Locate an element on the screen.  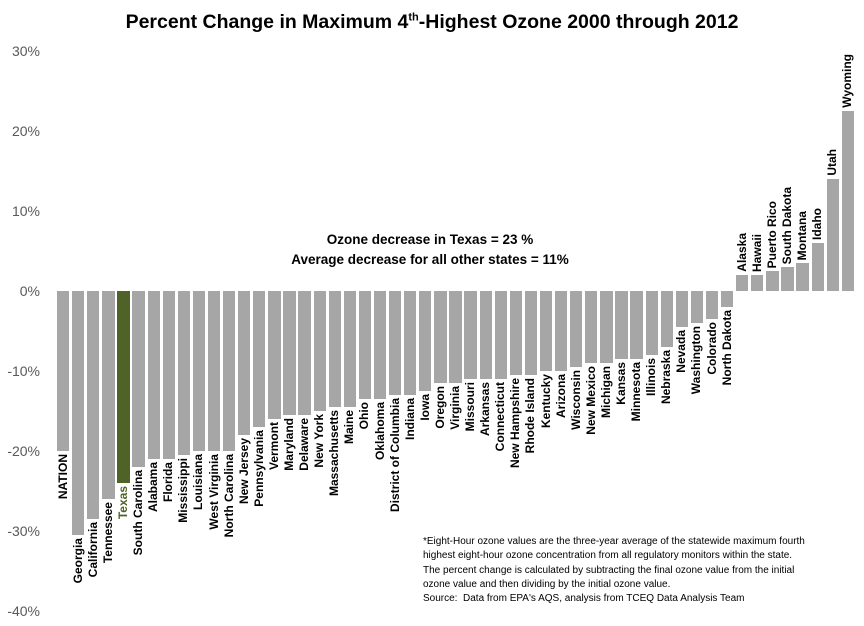
bar-label-nevada: Nevada is located at coordinates (681, 351).